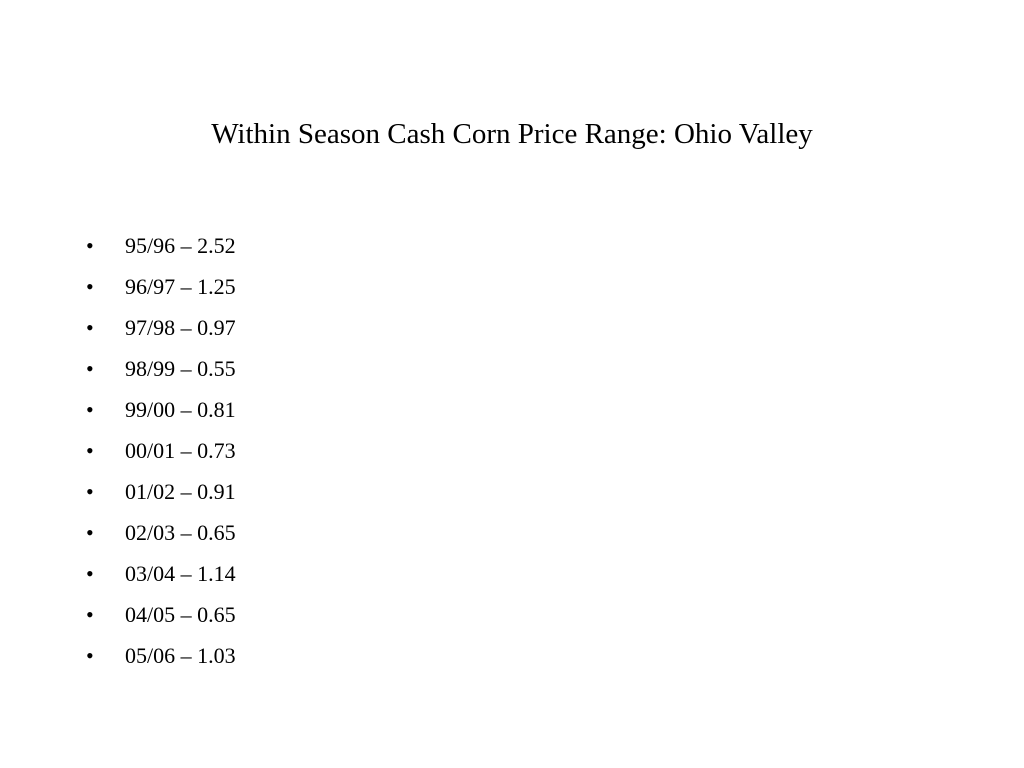 Image resolution: width=1024 pixels, height=768 pixels. I want to click on bullet-item: 02/03 – 0.65, so click(118, 535).